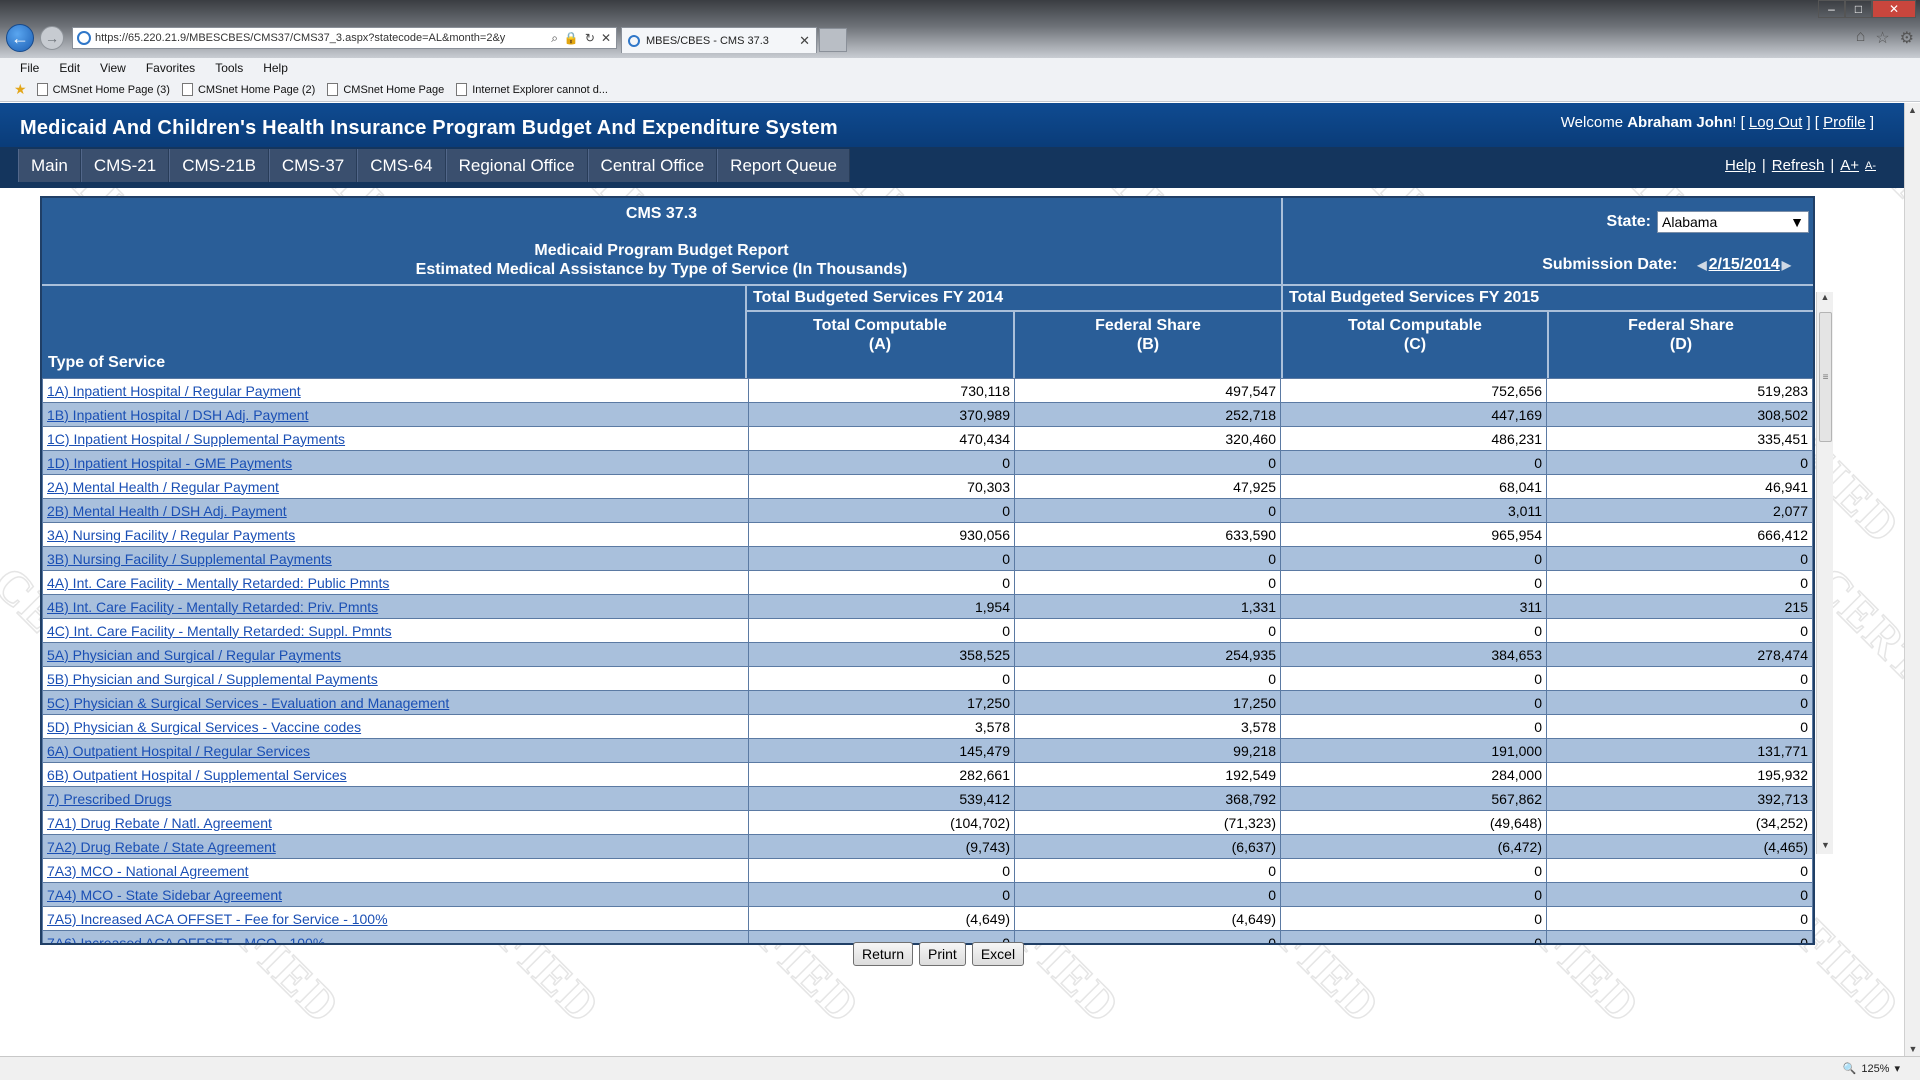 The height and width of the screenshot is (1080, 1920). I want to click on favorites-icon: ★, so click(20, 89).